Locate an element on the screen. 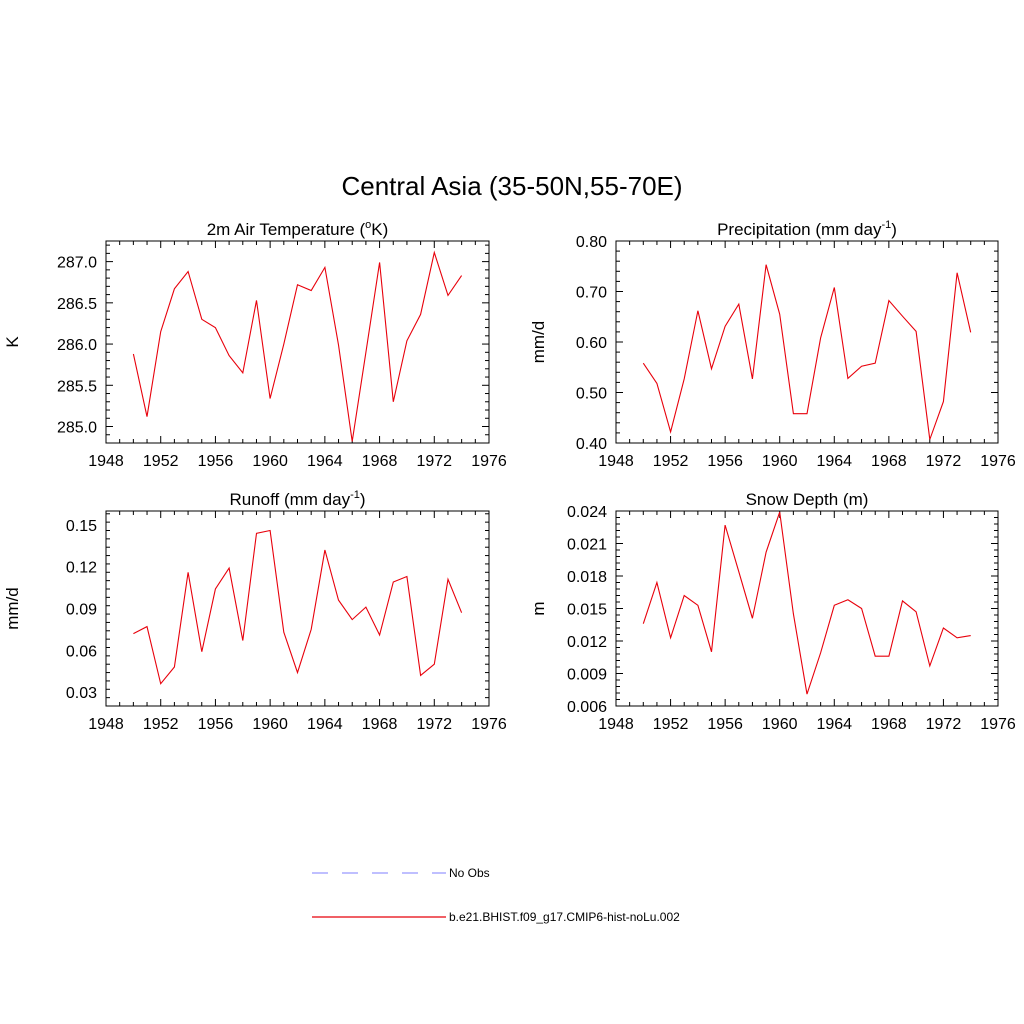  legend-model-label: b.e21.BHIST.f09_g17.CMIP6-hist-noLu.002 is located at coordinates (564, 917).